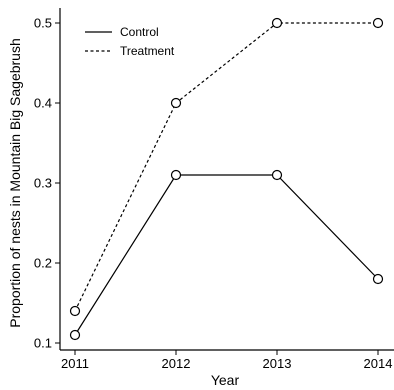  What do you see at coordinates (378, 363) in the screenshot?
I see `x-tick-label: 2014` at bounding box center [378, 363].